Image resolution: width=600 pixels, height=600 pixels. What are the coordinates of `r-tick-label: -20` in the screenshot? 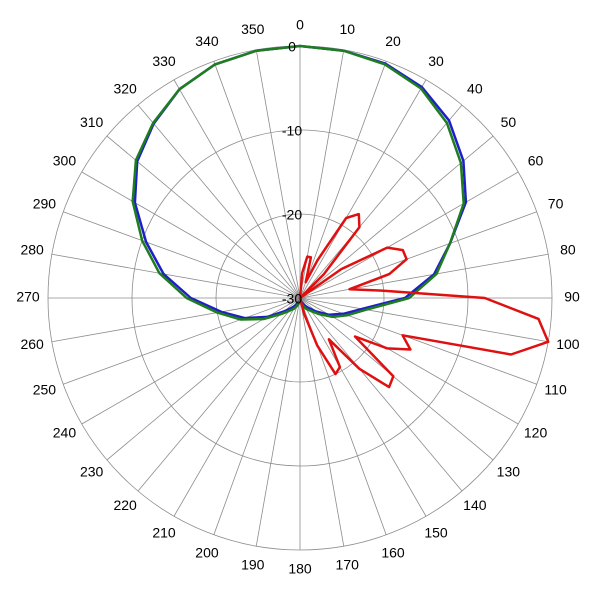 It's located at (292, 215).